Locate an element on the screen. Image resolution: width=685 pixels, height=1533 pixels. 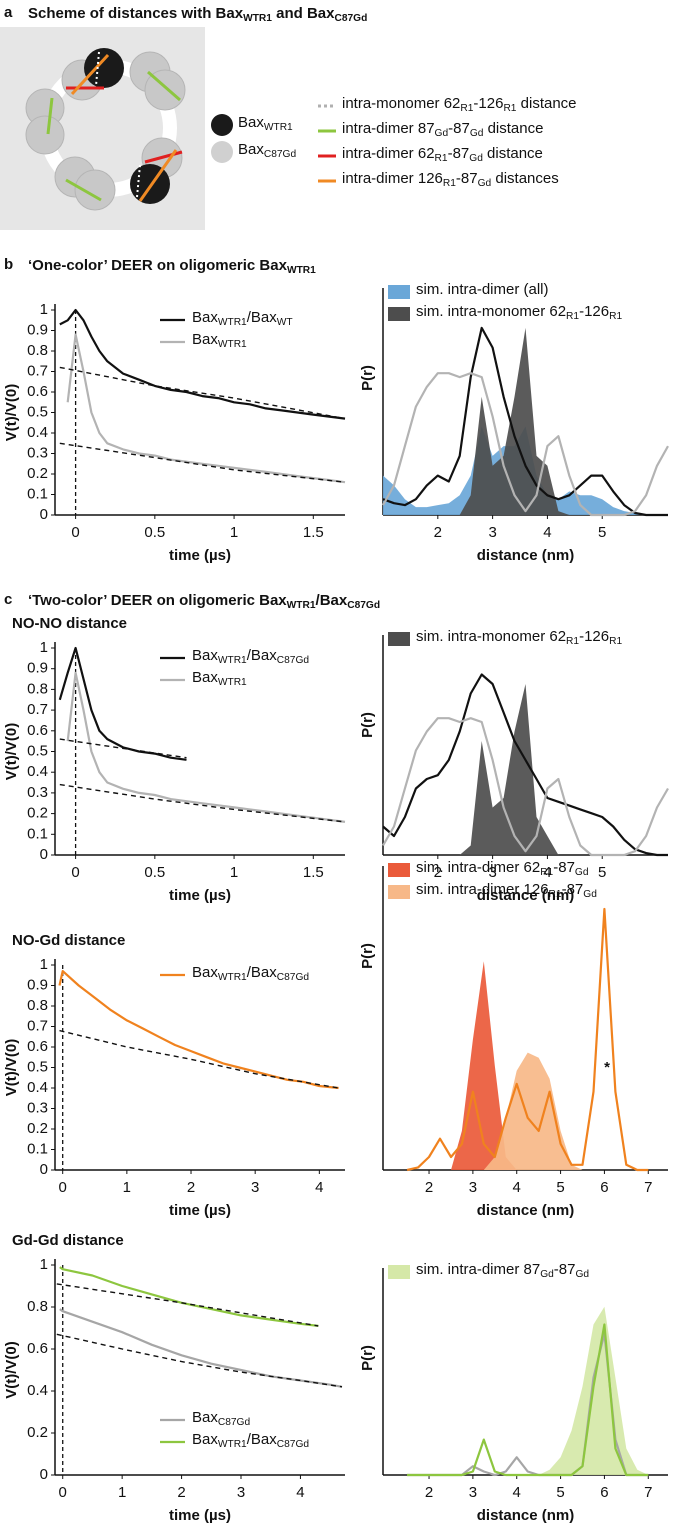
x-tick-label: 0 is located at coordinates (75, 872).